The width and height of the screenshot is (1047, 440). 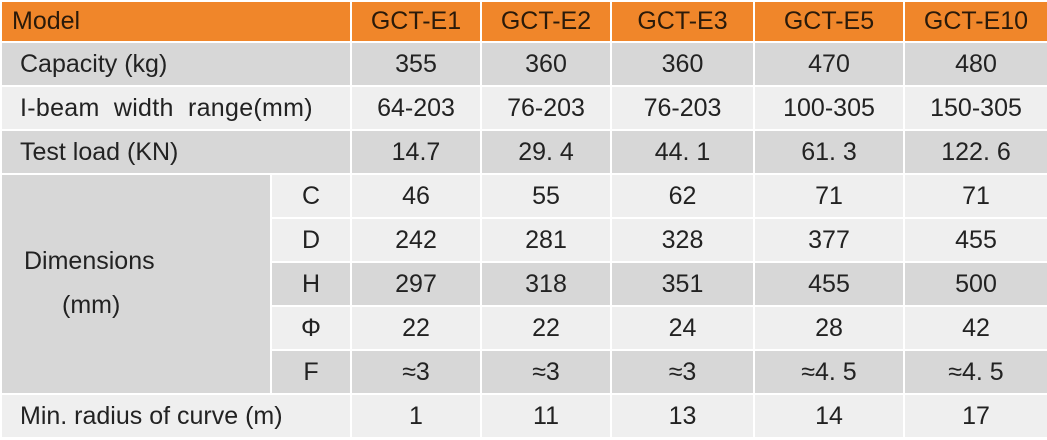 I want to click on min-radius-row: Min. radius of curve (m) 1 11 13 14 17, so click(x=523, y=416).